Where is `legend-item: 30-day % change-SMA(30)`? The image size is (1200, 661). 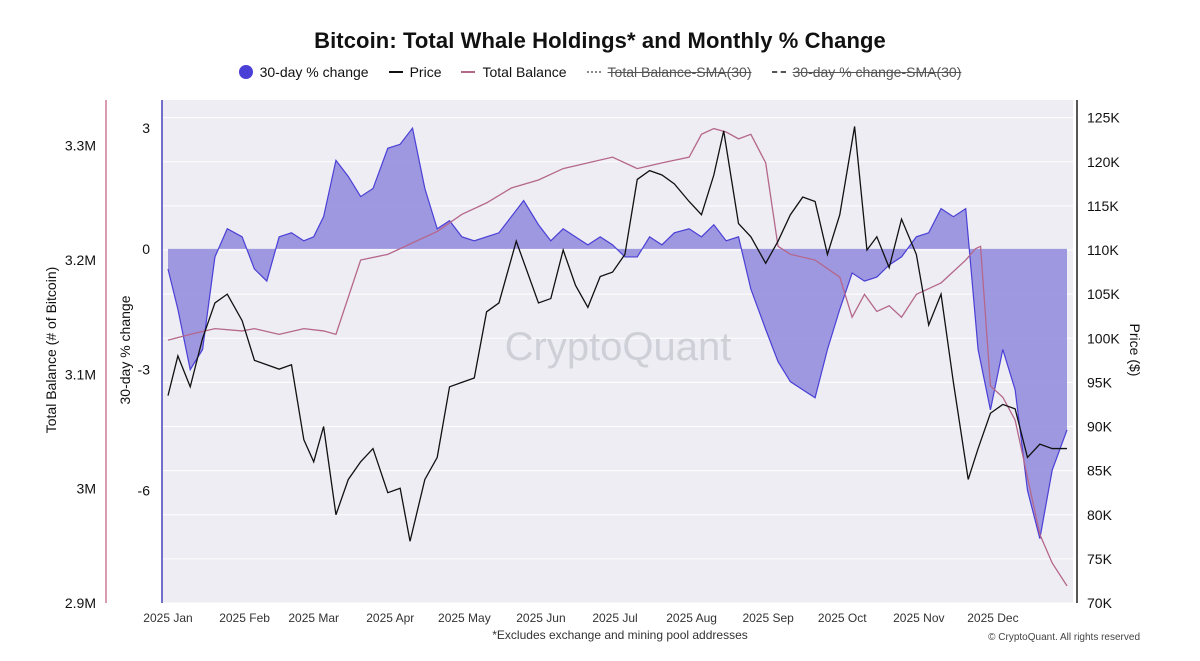
legend-item: 30-day % change-SMA(30) is located at coordinates (866, 72).